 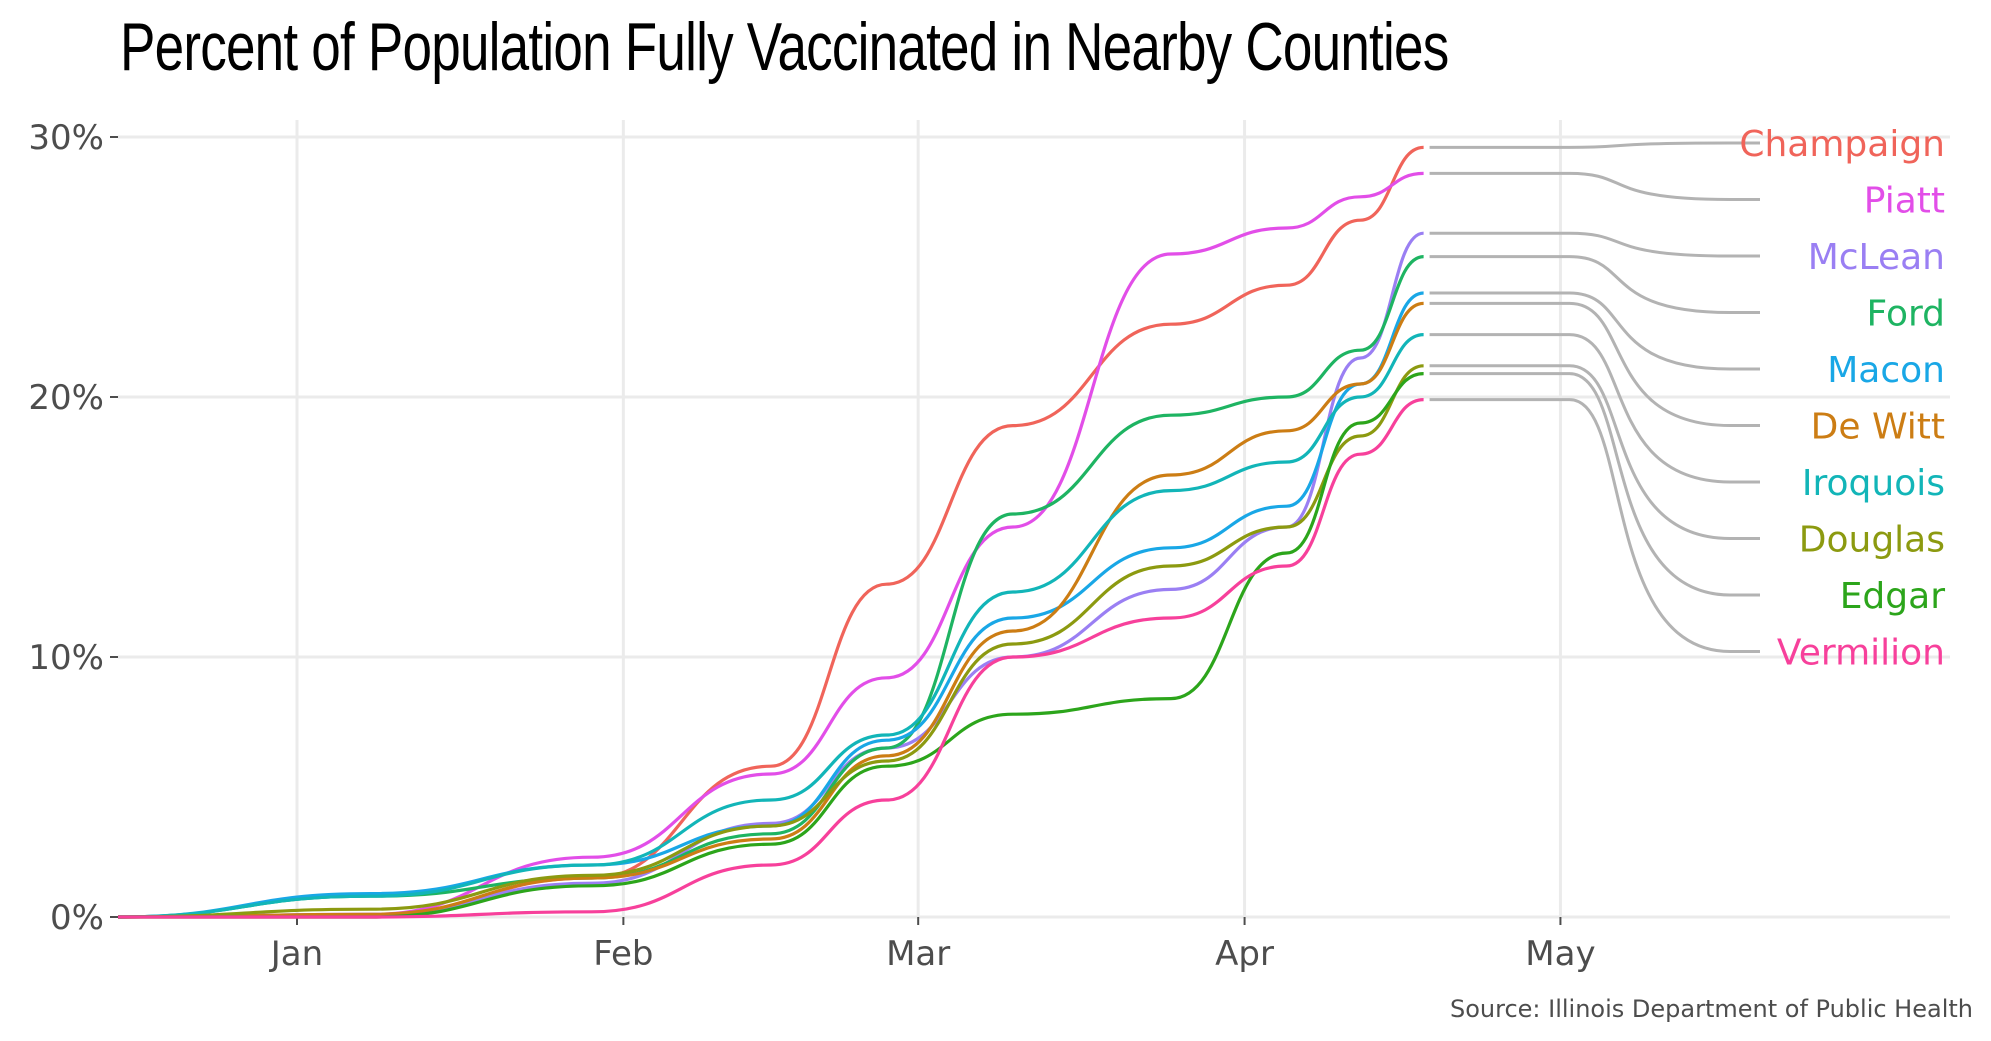 I want to click on x-tick-label: Mar, so click(x=918, y=954).